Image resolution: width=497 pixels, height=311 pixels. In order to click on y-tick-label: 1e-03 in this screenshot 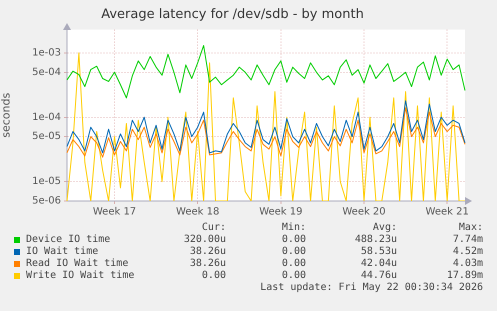, I will do `click(46, 52)`.